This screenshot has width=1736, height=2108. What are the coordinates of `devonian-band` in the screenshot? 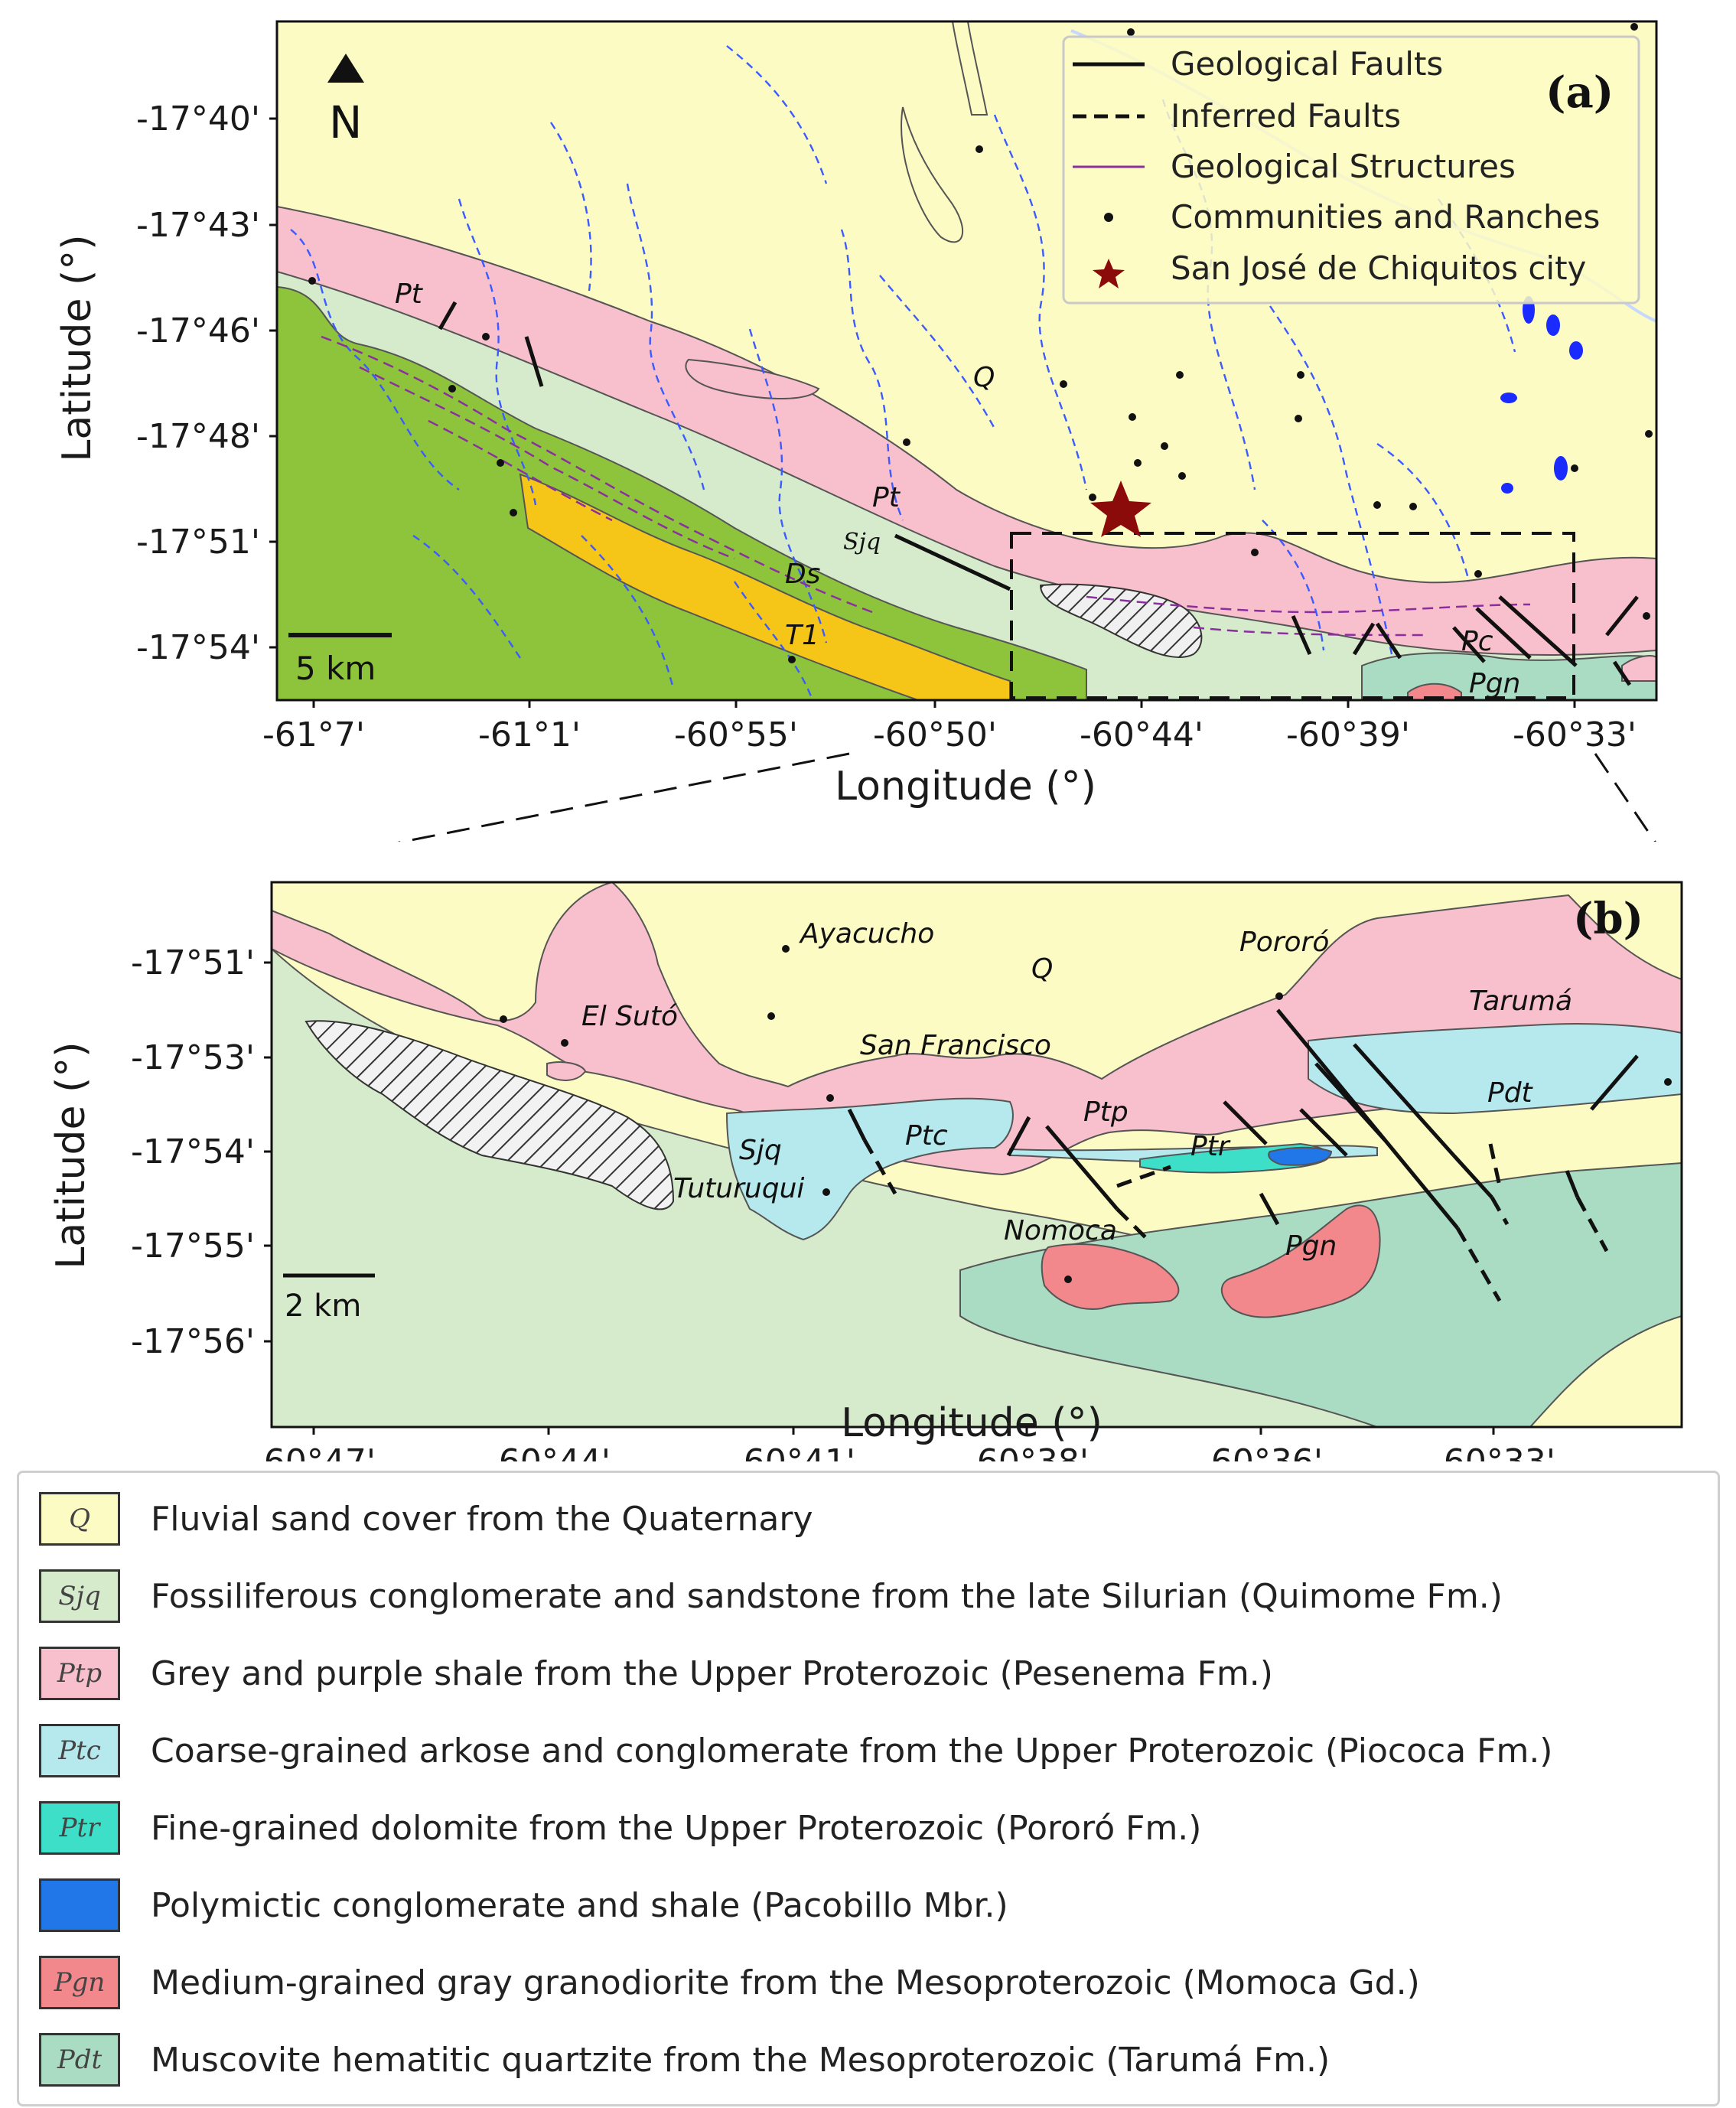 It's located at (682, 492).